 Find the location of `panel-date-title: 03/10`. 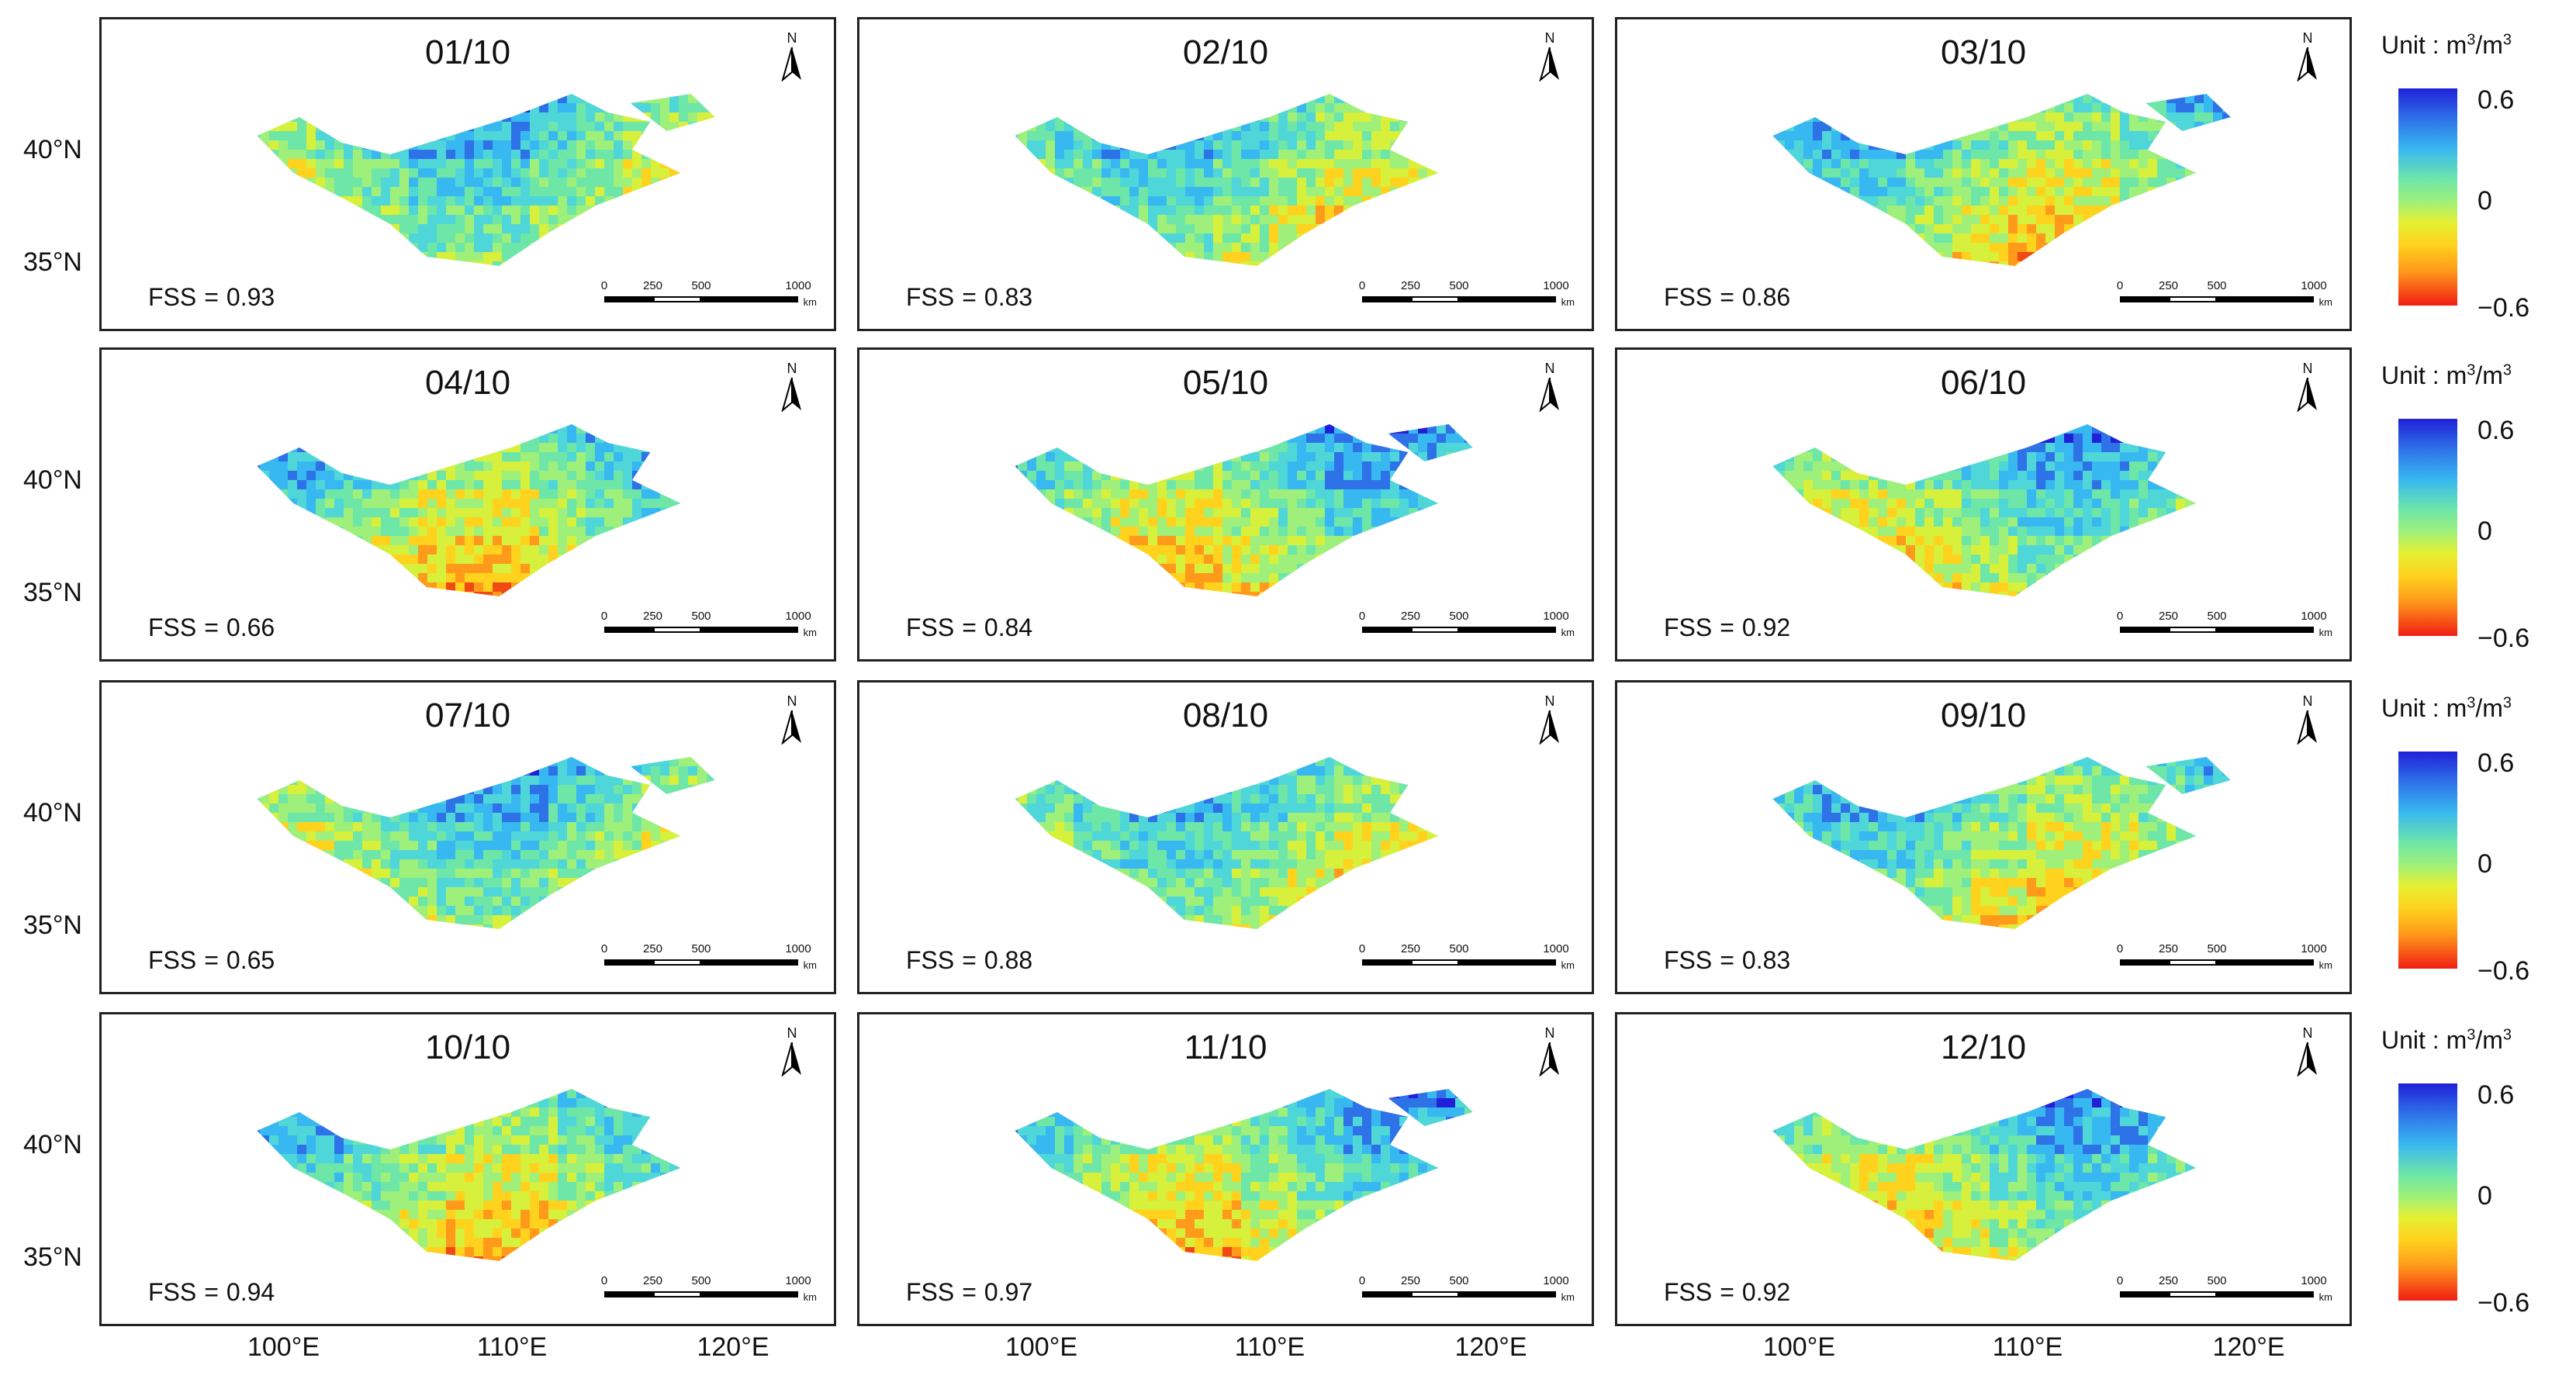

panel-date-title: 03/10 is located at coordinates (1983, 52).